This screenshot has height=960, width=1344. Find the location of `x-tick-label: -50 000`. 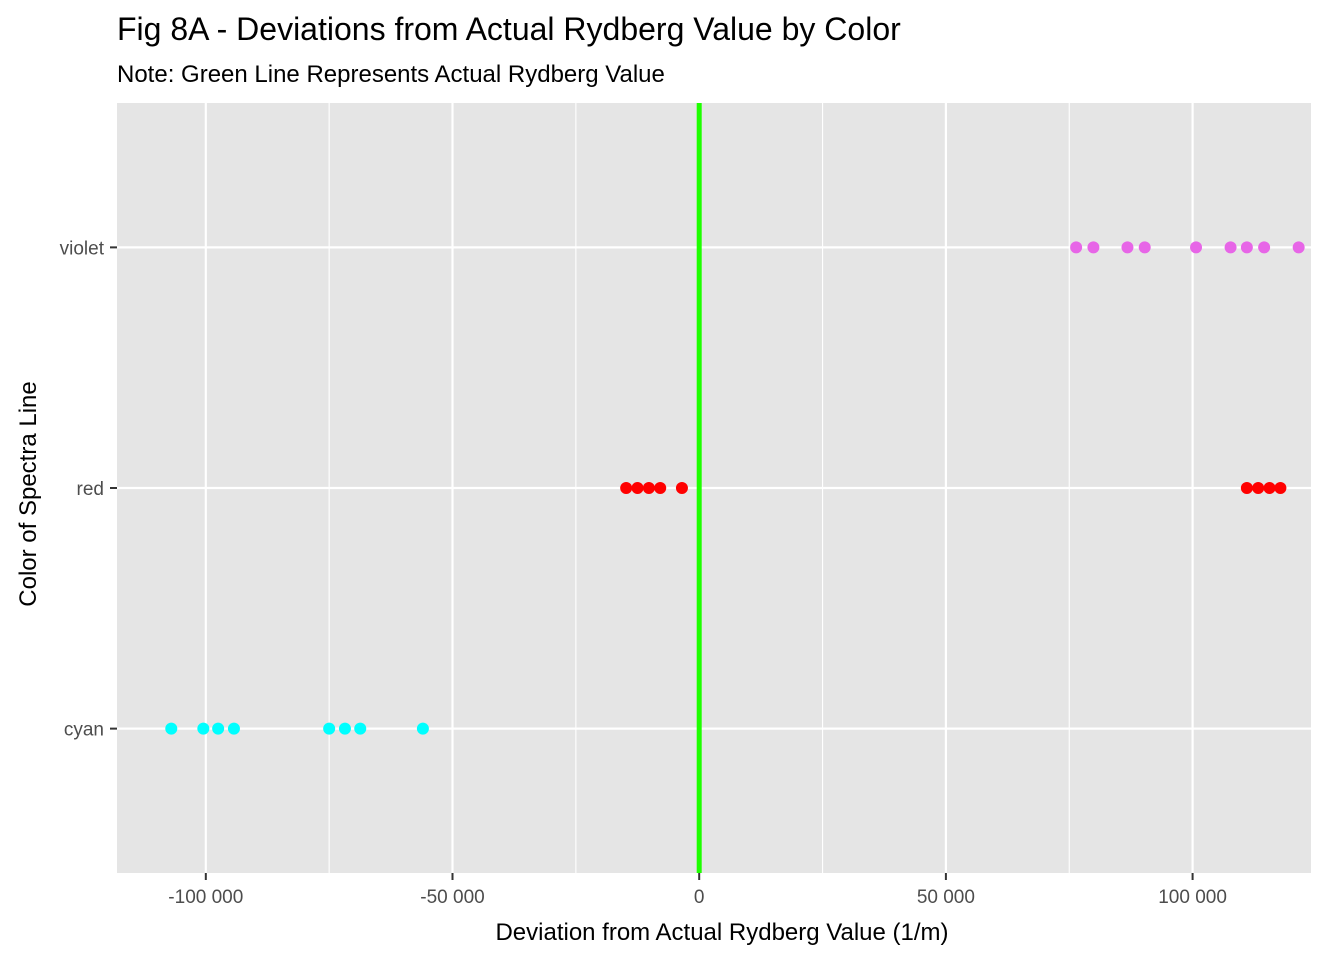

x-tick-label: -50 000 is located at coordinates (452, 897).